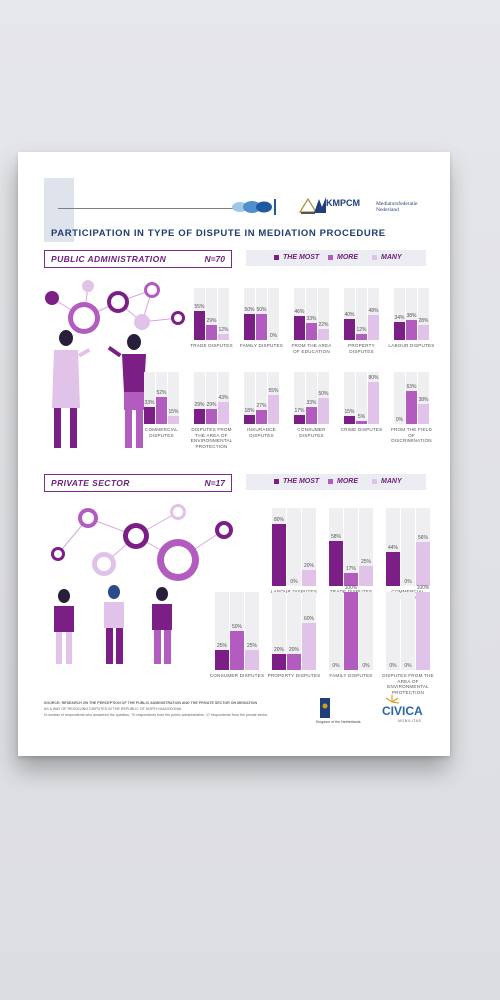 The width and height of the screenshot is (500, 1000). What do you see at coordinates (411, 345) in the screenshot?
I see `chart-label: LABOUR DISPUTES` at bounding box center [411, 345].